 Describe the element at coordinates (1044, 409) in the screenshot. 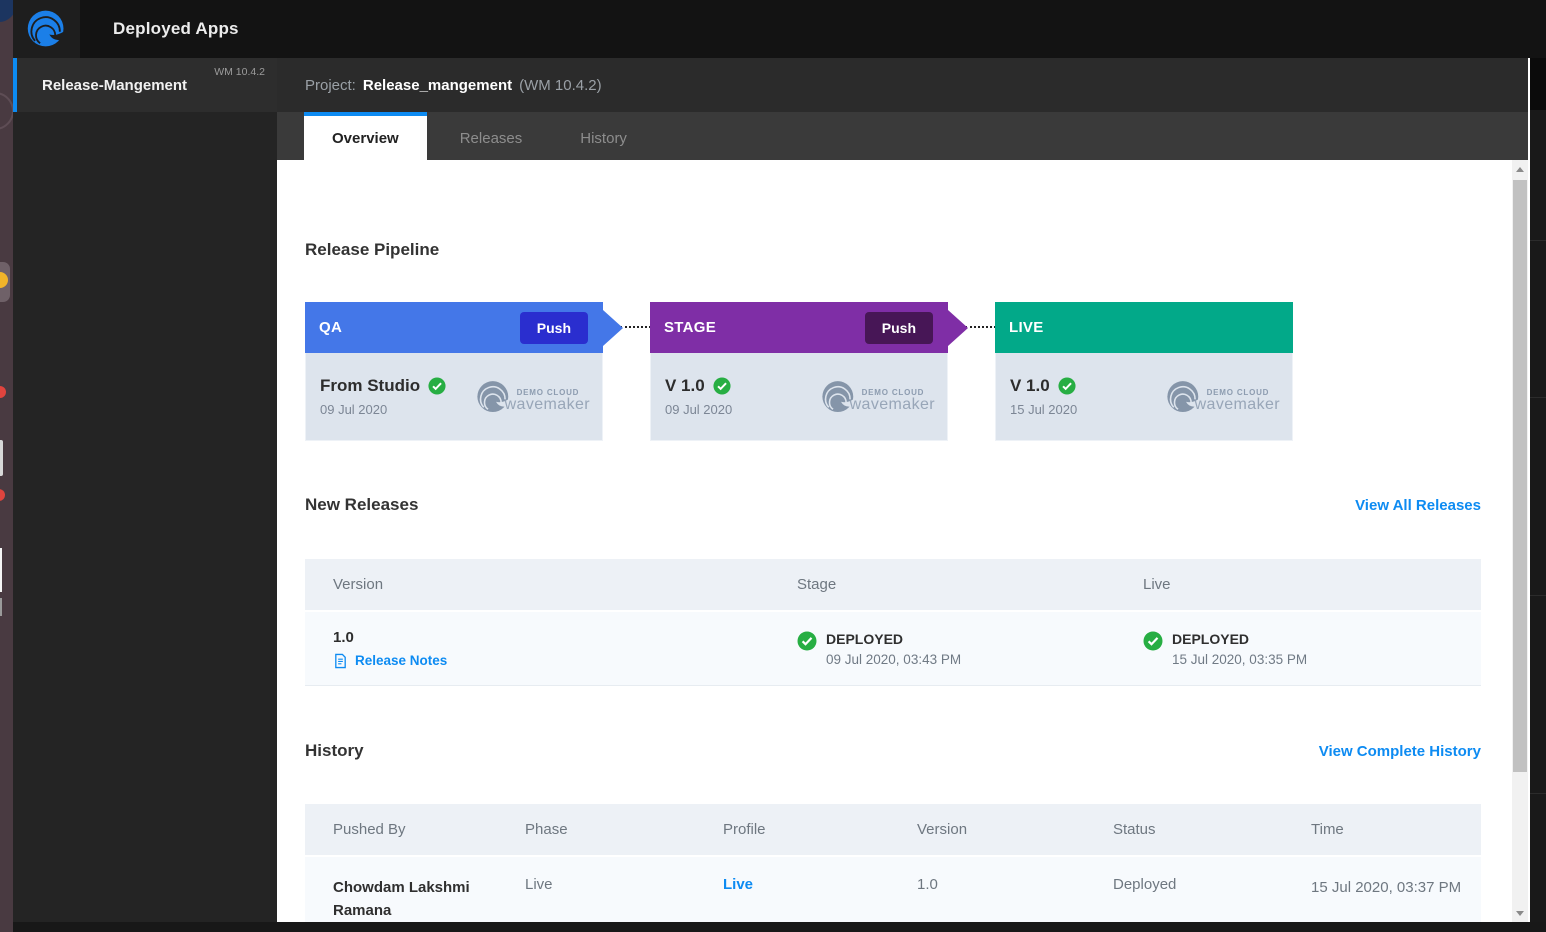

I see `stage-date: 15 Jul 2020` at that location.